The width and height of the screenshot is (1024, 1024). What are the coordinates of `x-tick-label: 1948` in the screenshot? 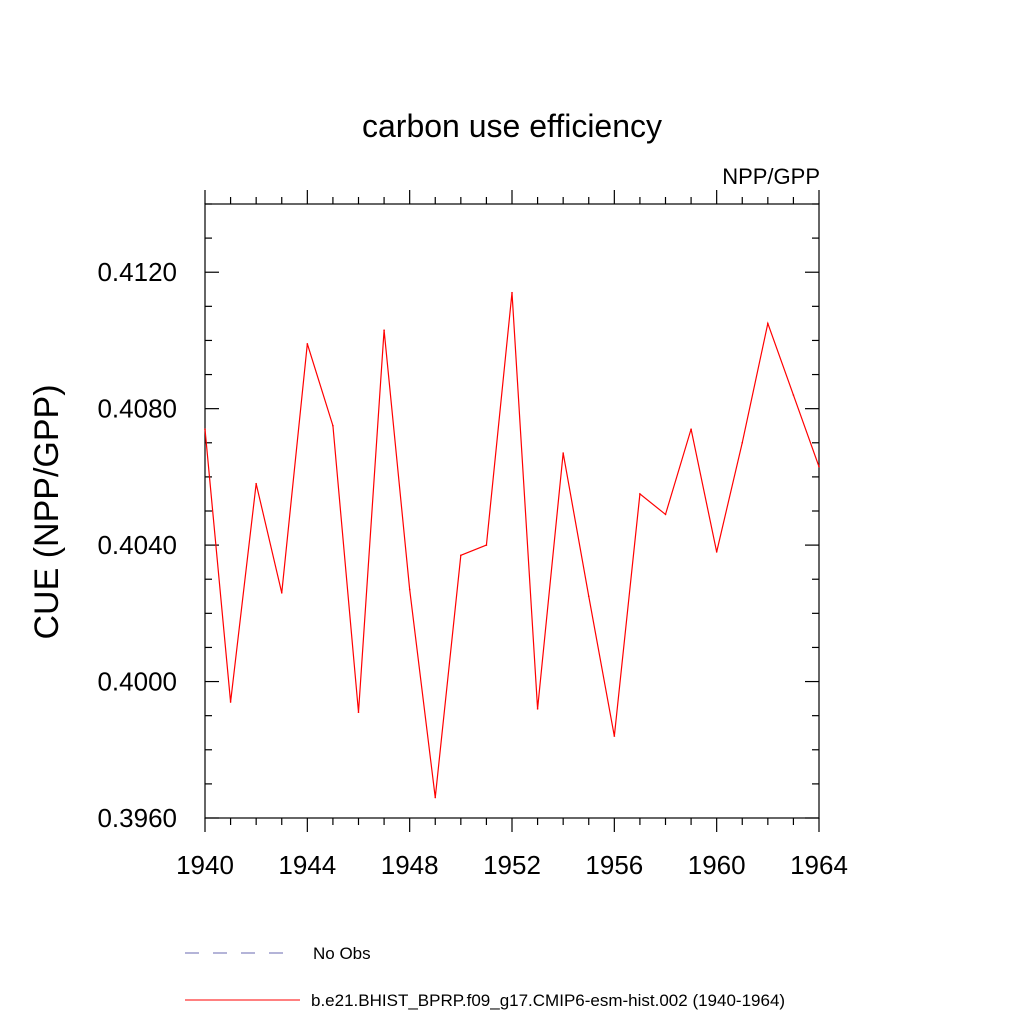 It's located at (410, 865).